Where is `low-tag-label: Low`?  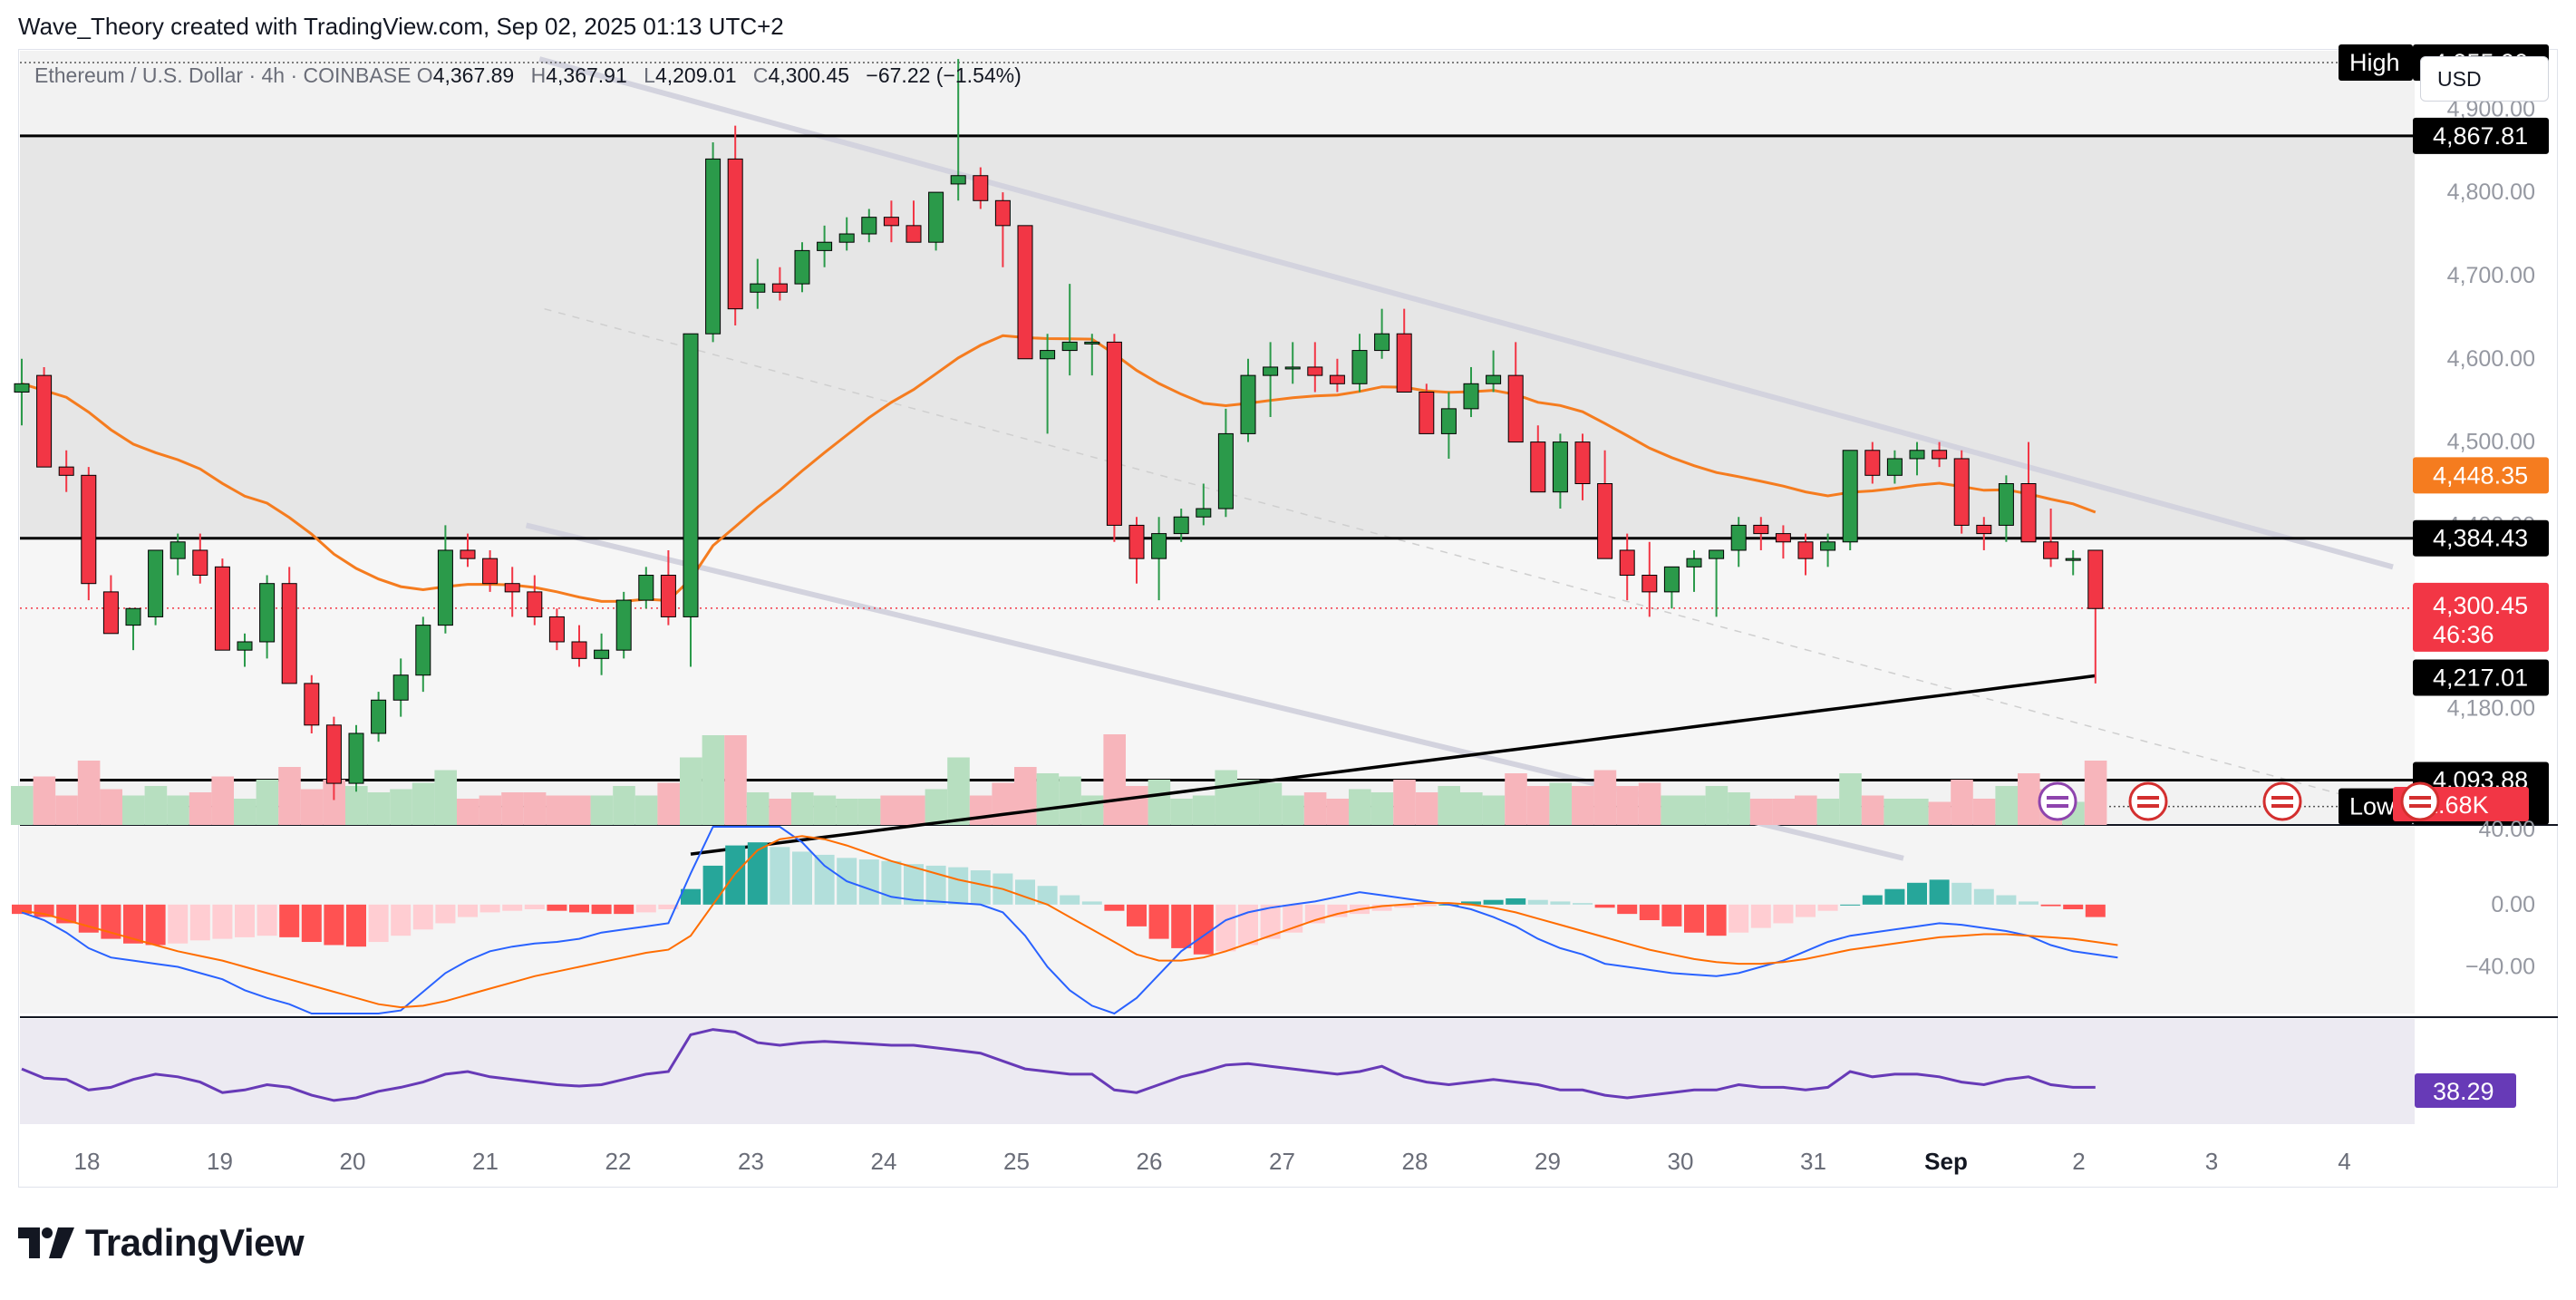
low-tag-label: Low is located at coordinates (2372, 806).